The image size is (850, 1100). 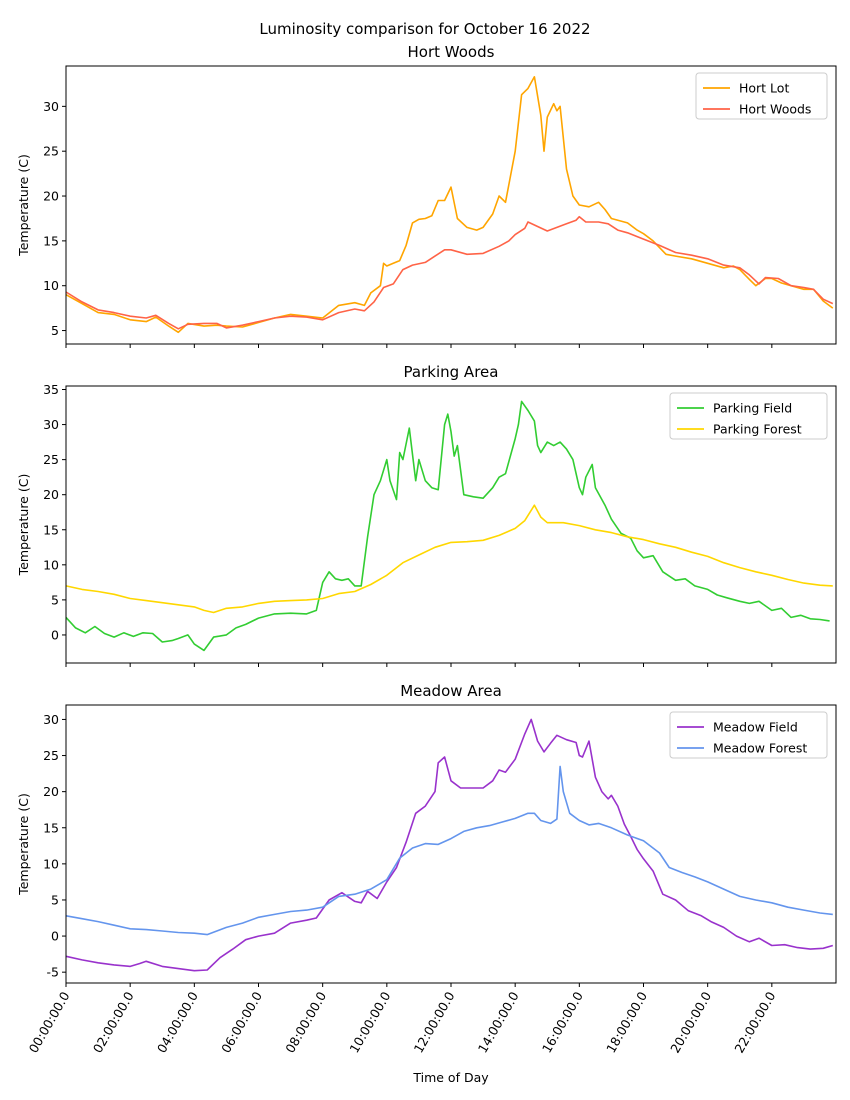 What do you see at coordinates (449, 272) in the screenshot?
I see `series-line-hort-woods` at bounding box center [449, 272].